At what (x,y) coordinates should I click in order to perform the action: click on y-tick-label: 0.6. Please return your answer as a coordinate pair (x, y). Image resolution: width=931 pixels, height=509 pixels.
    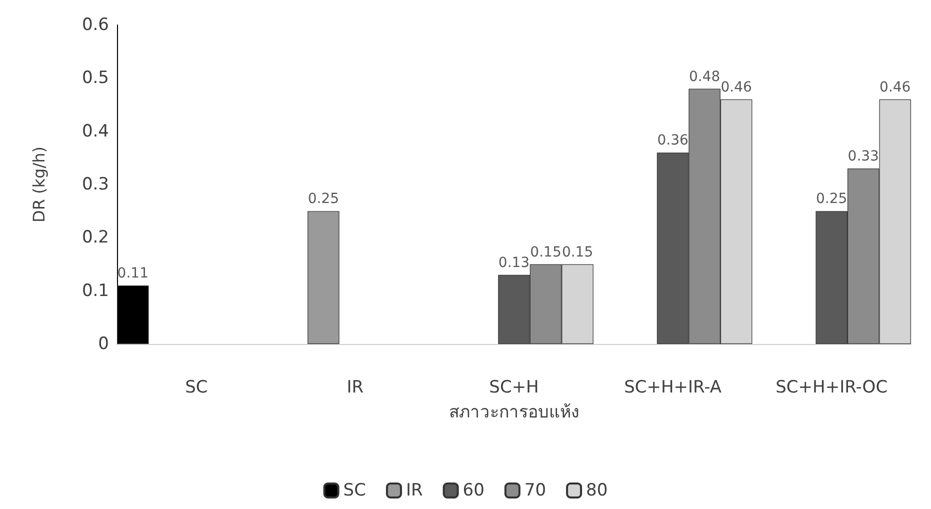
    Looking at the image, I should click on (95, 25).